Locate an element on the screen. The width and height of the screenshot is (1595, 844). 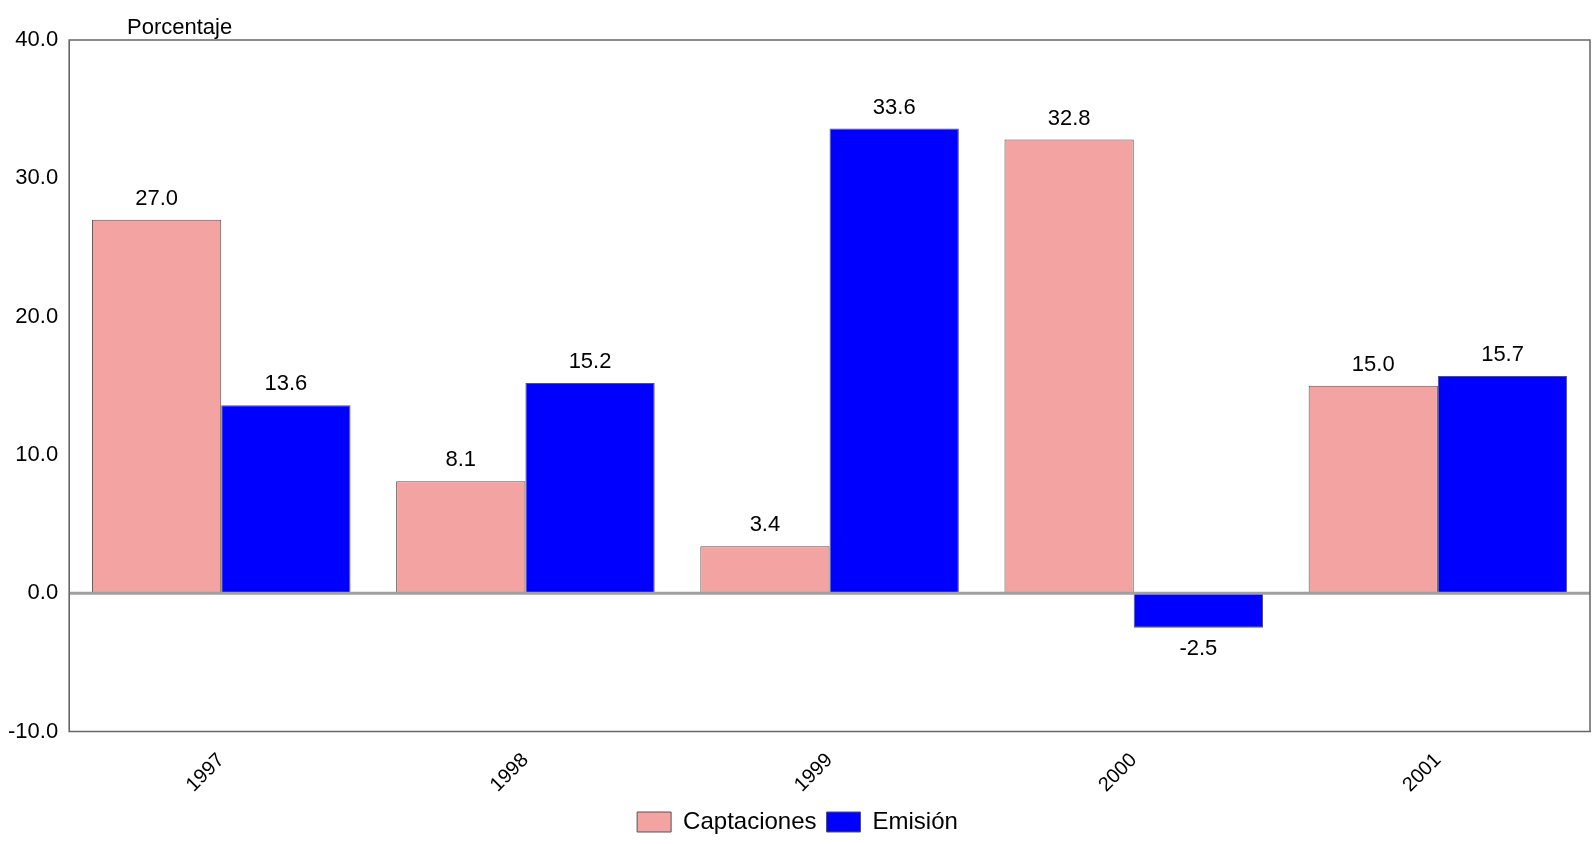
data-label: 32.8 is located at coordinates (1069, 117).